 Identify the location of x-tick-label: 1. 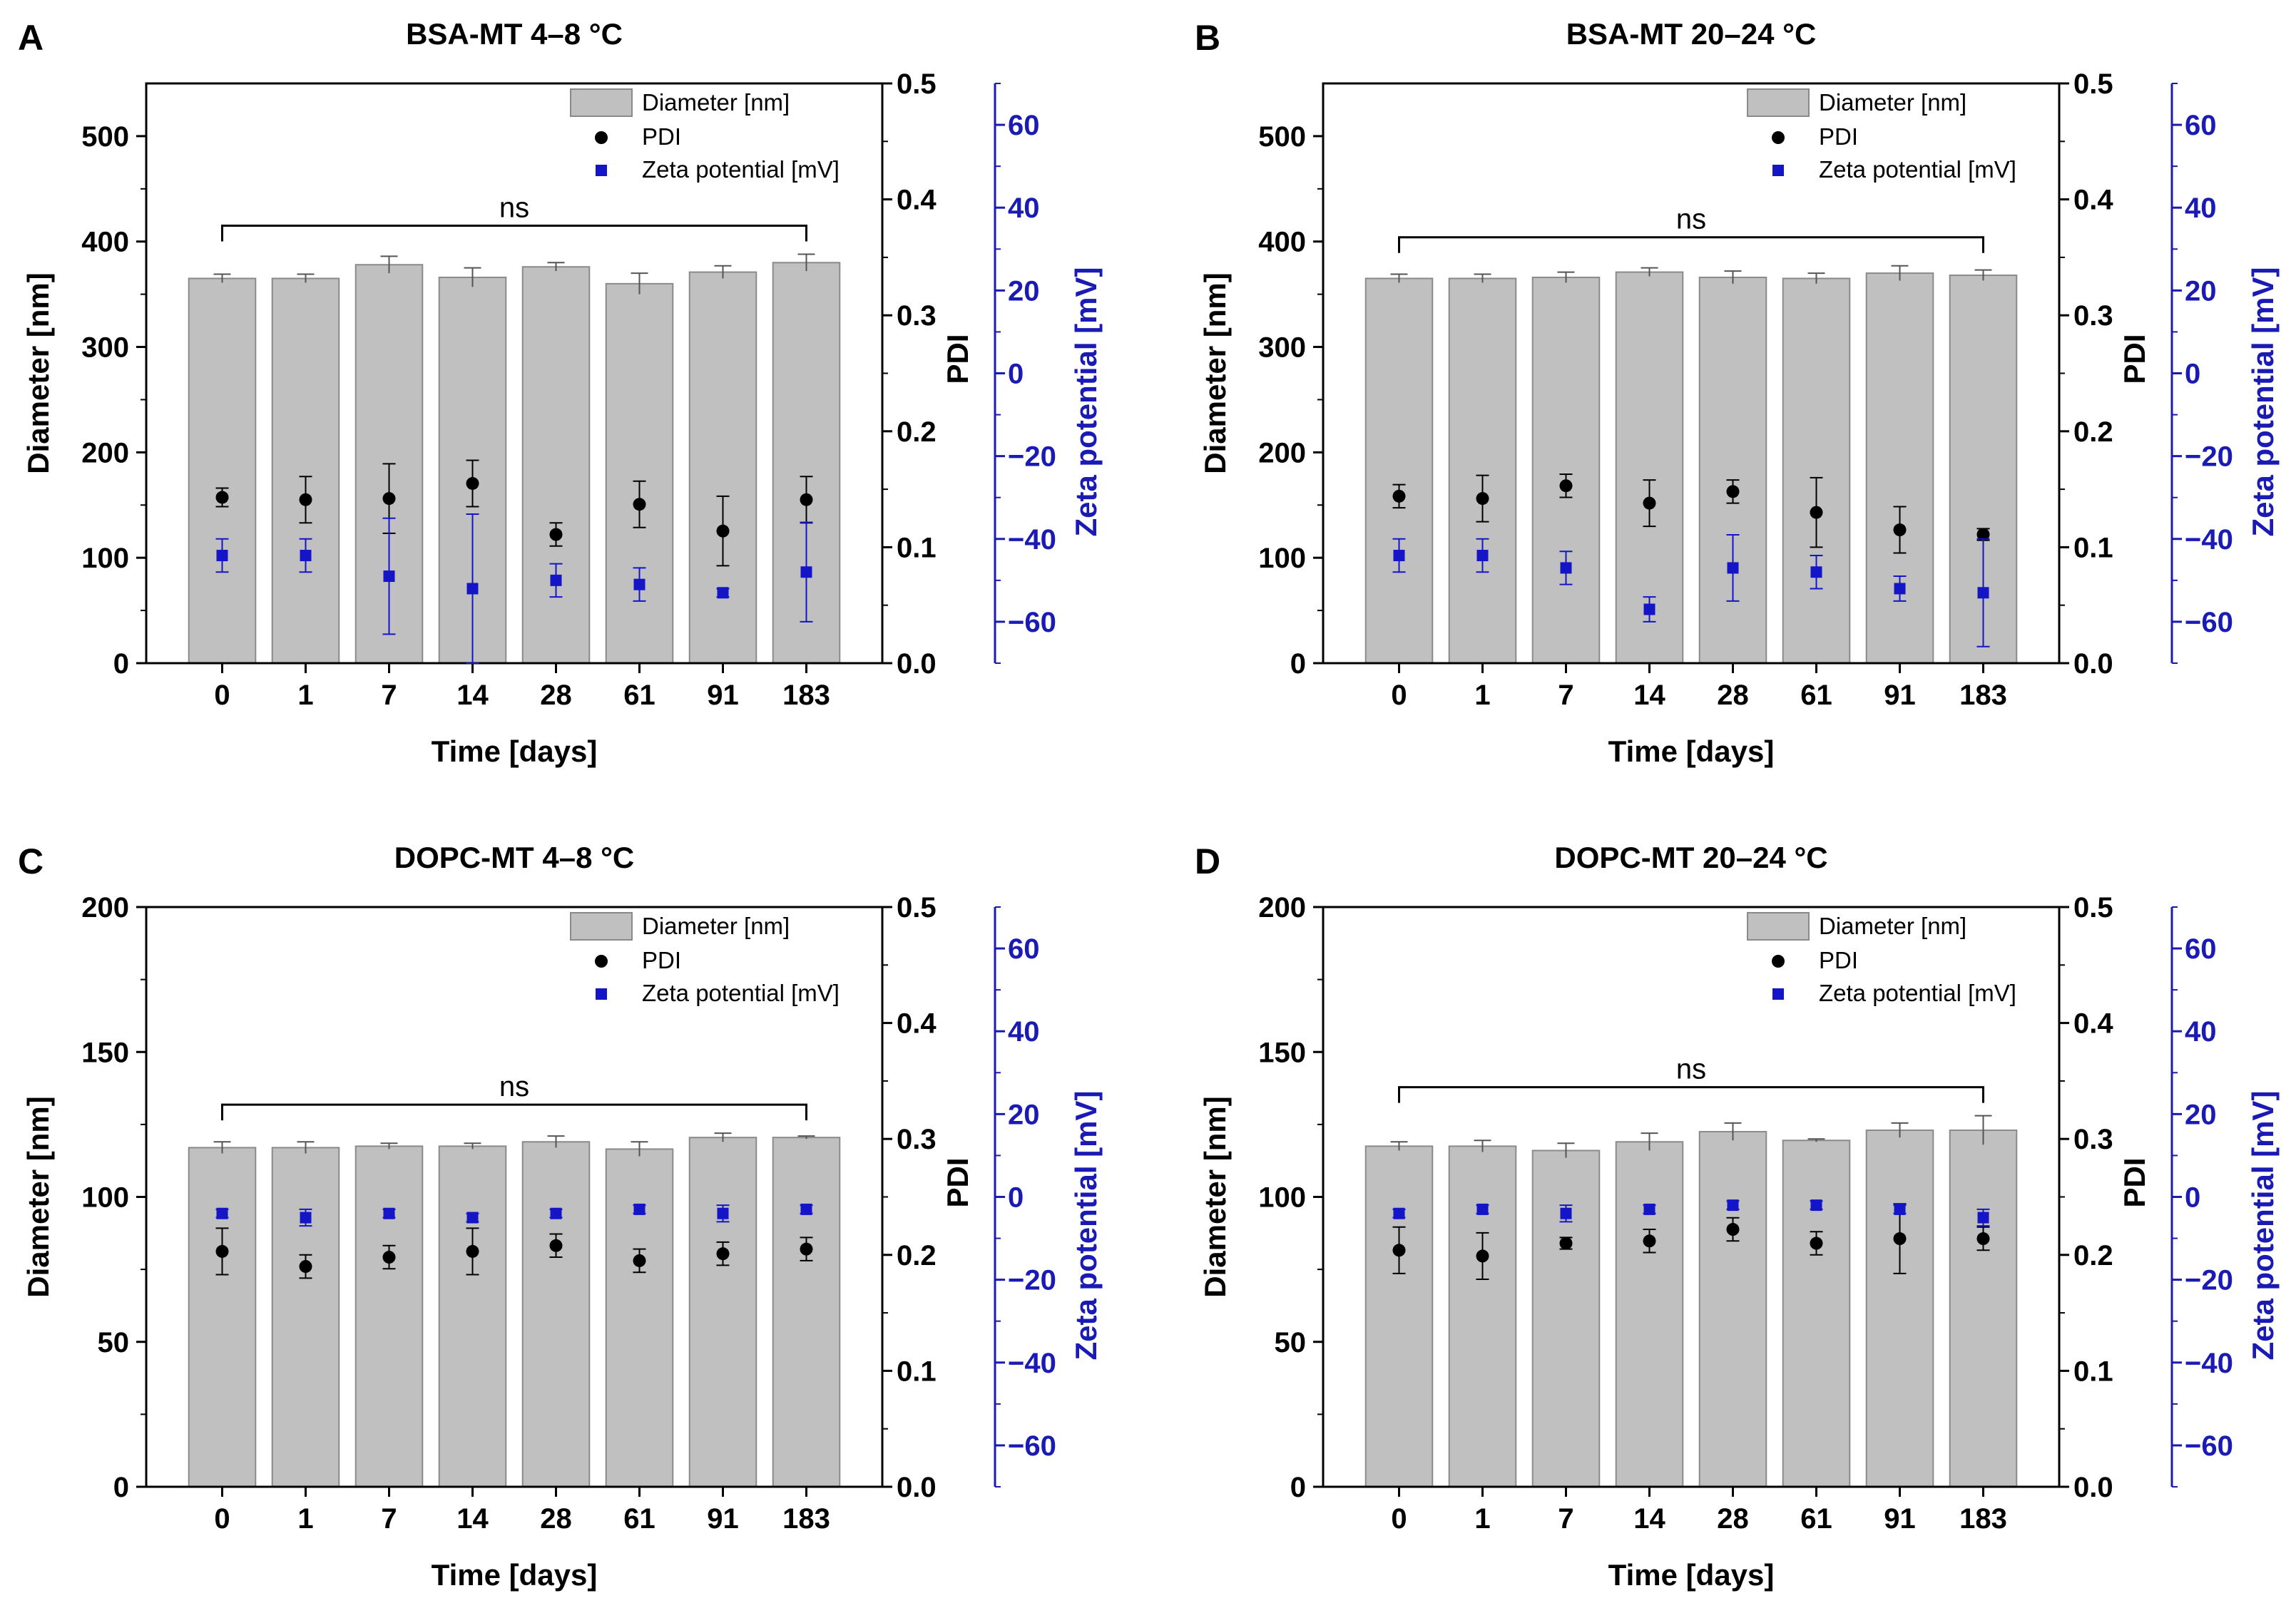
(305, 695).